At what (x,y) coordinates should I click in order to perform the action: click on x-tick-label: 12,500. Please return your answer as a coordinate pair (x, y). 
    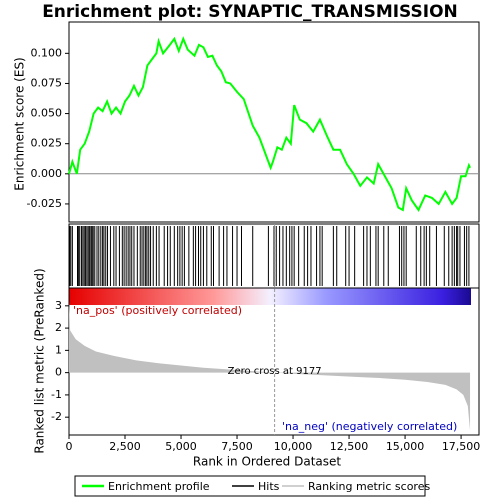
    Looking at the image, I should click on (349, 446).